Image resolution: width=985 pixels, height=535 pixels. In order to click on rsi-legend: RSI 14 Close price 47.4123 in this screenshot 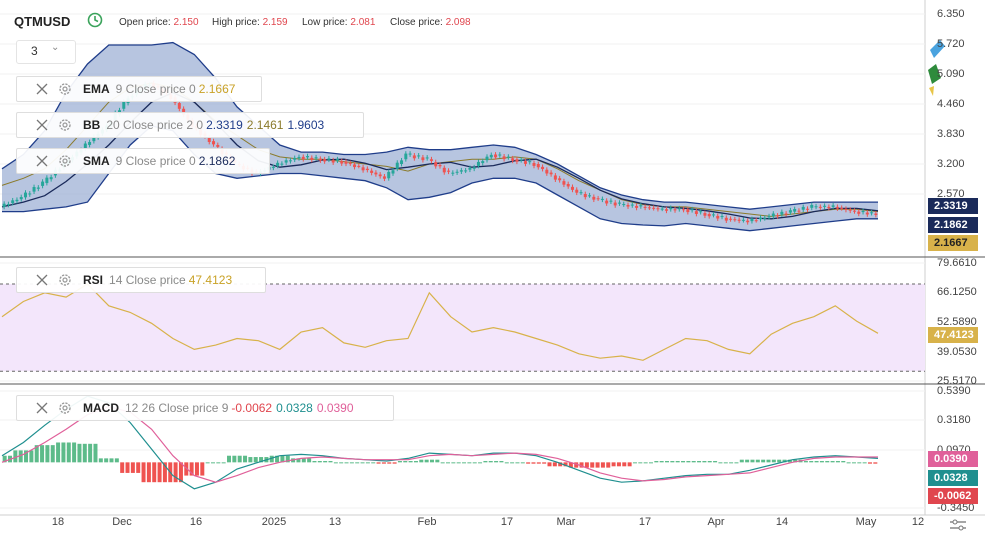, I will do `click(141, 280)`.